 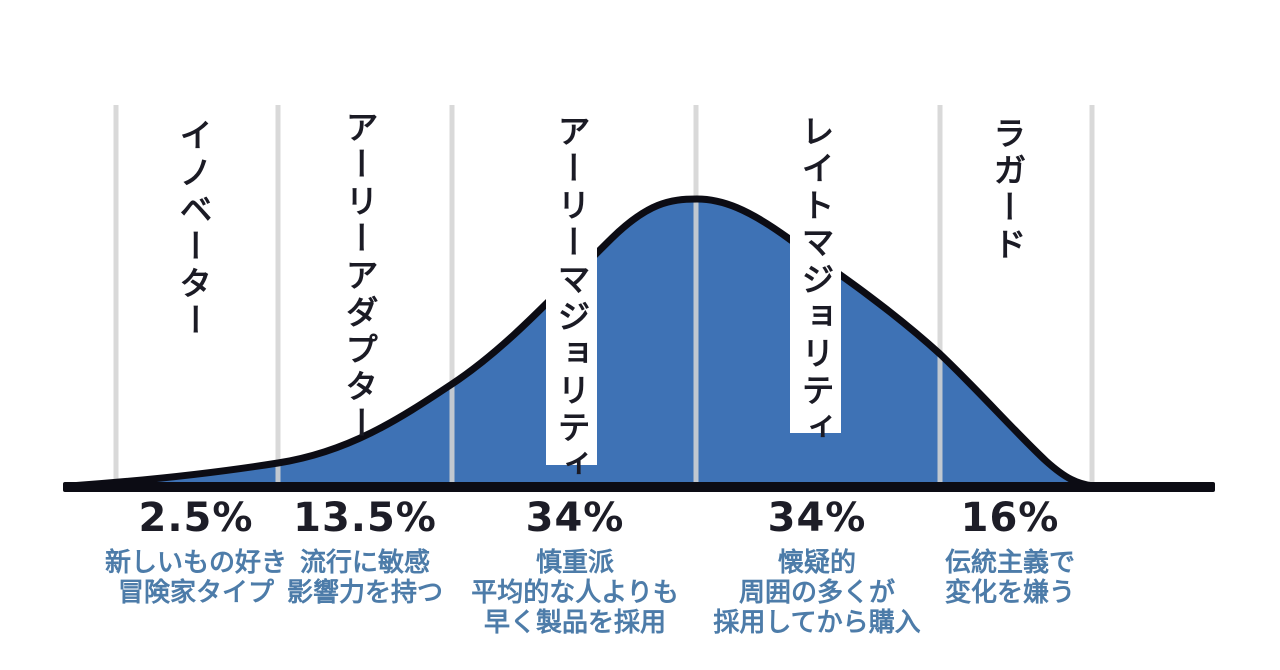 I want to click on stat-column-late-majority: 34% 懐疑的 周囲の多くが 採用してから購入, so click(x=817, y=567).